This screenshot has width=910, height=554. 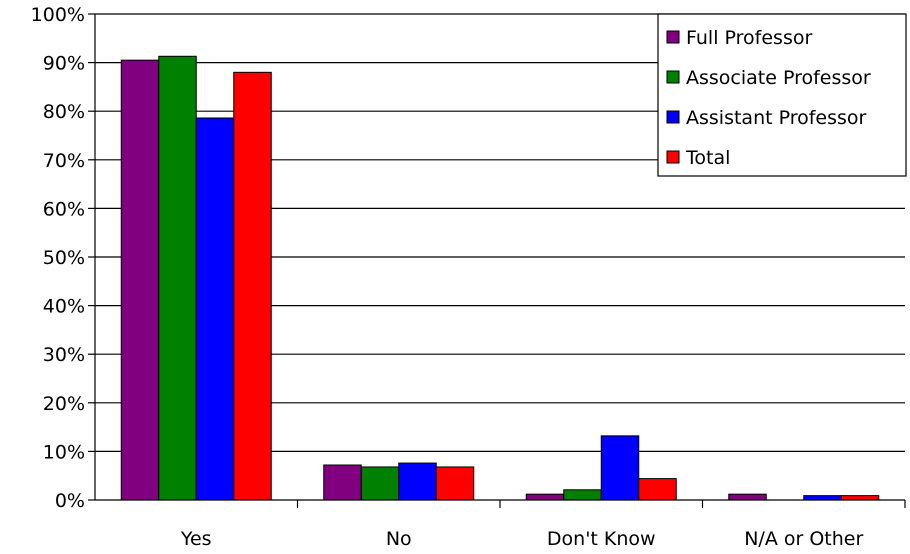 What do you see at coordinates (70, 501) in the screenshot?
I see `y-tick-label: 0%` at bounding box center [70, 501].